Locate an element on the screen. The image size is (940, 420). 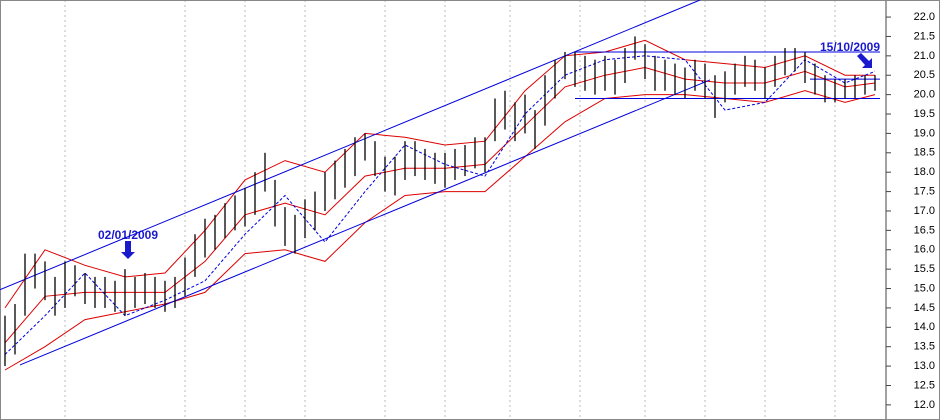
y-tick-label: 16.0 is located at coordinates (924, 250).